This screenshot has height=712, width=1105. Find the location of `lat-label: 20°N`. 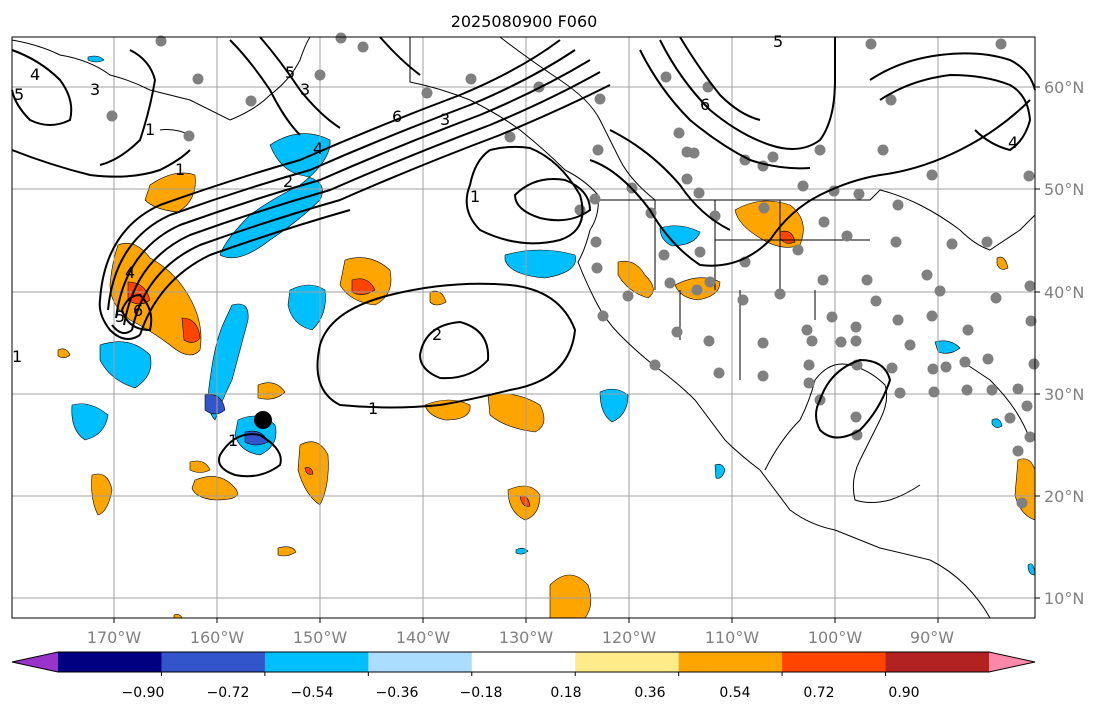

lat-label: 20°N is located at coordinates (1064, 496).